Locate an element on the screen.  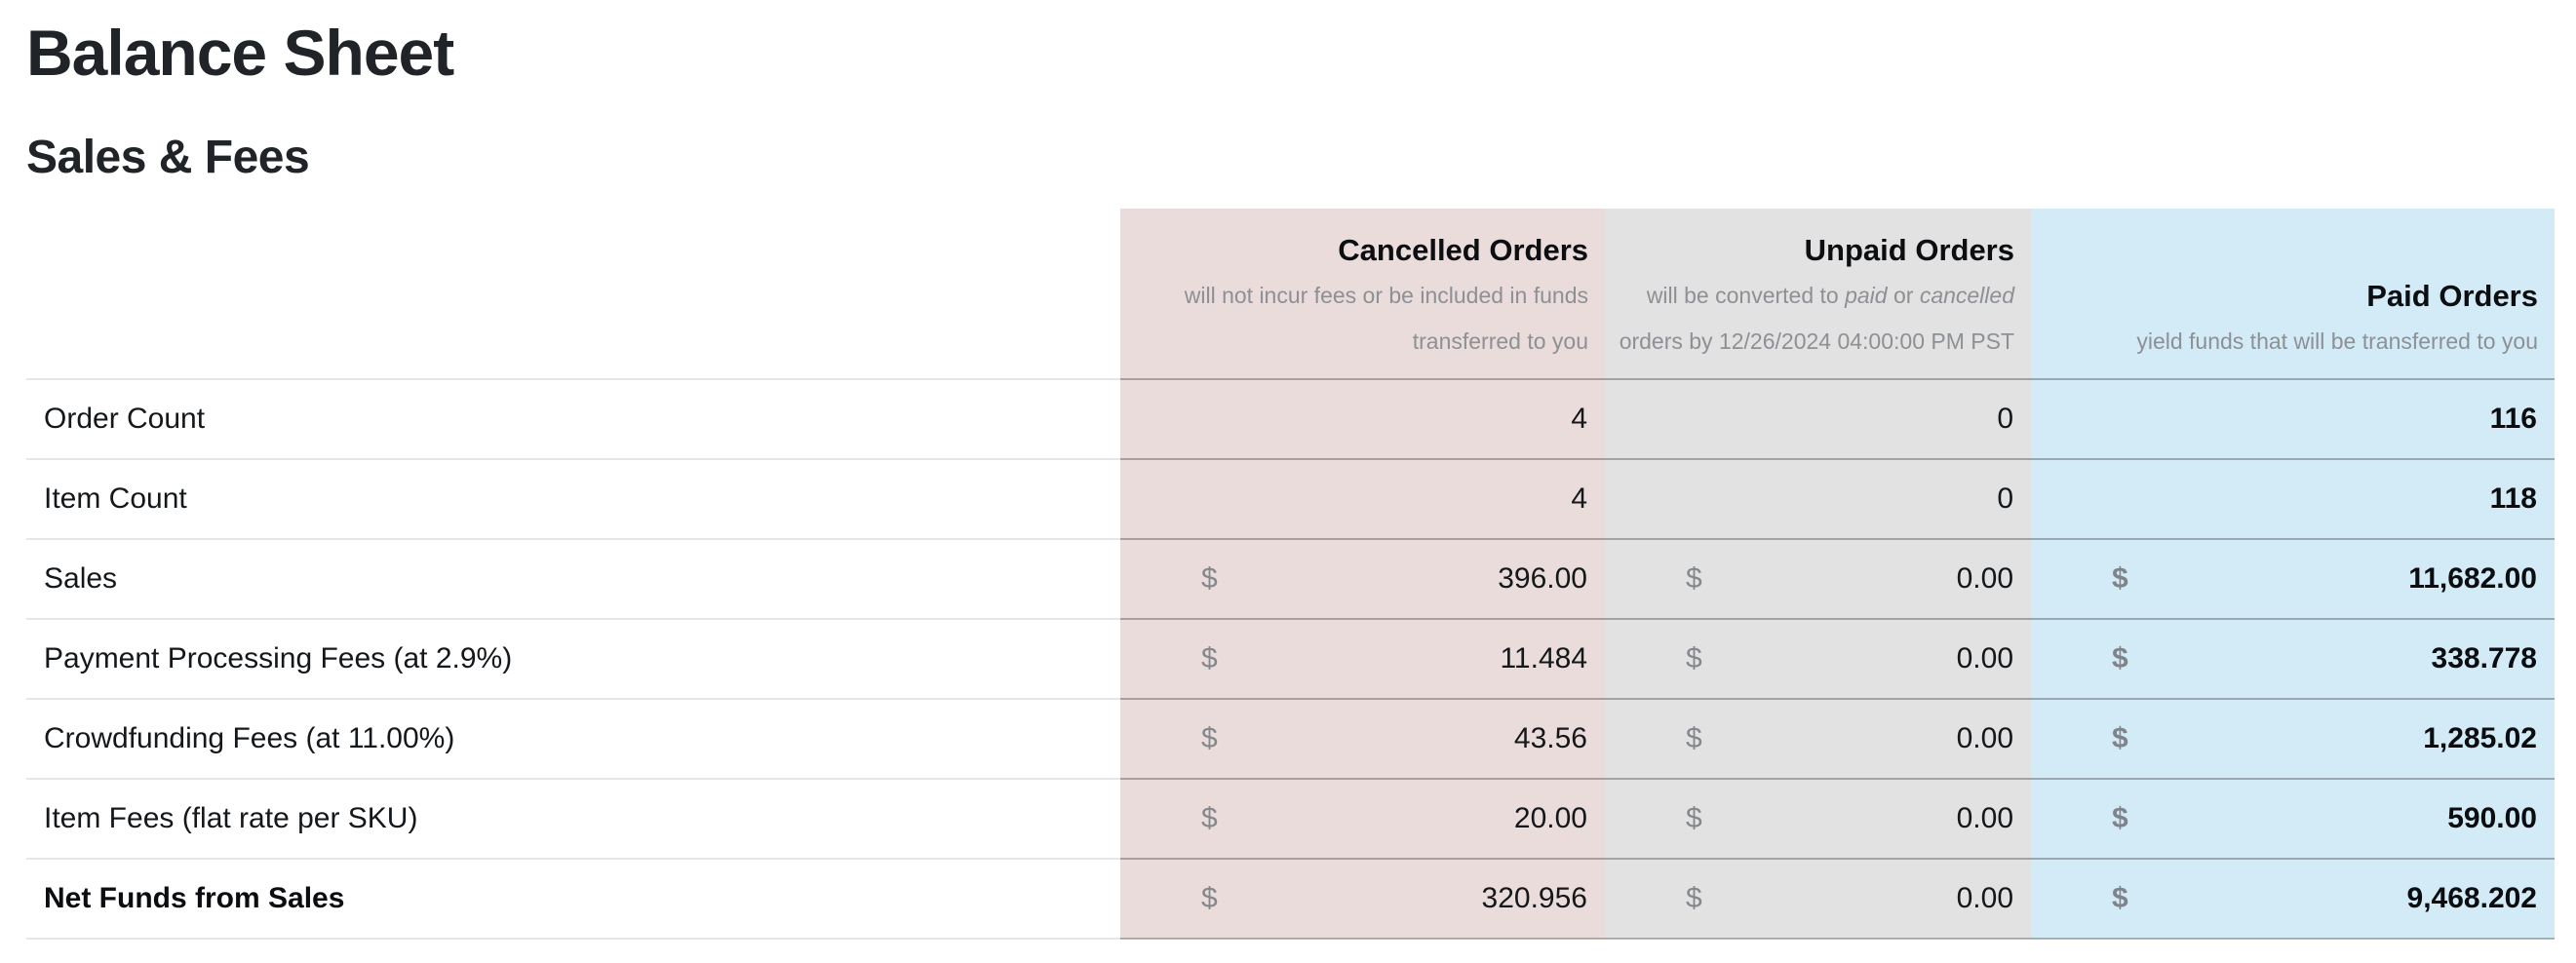
cell-value: 43.56 is located at coordinates (1550, 738).